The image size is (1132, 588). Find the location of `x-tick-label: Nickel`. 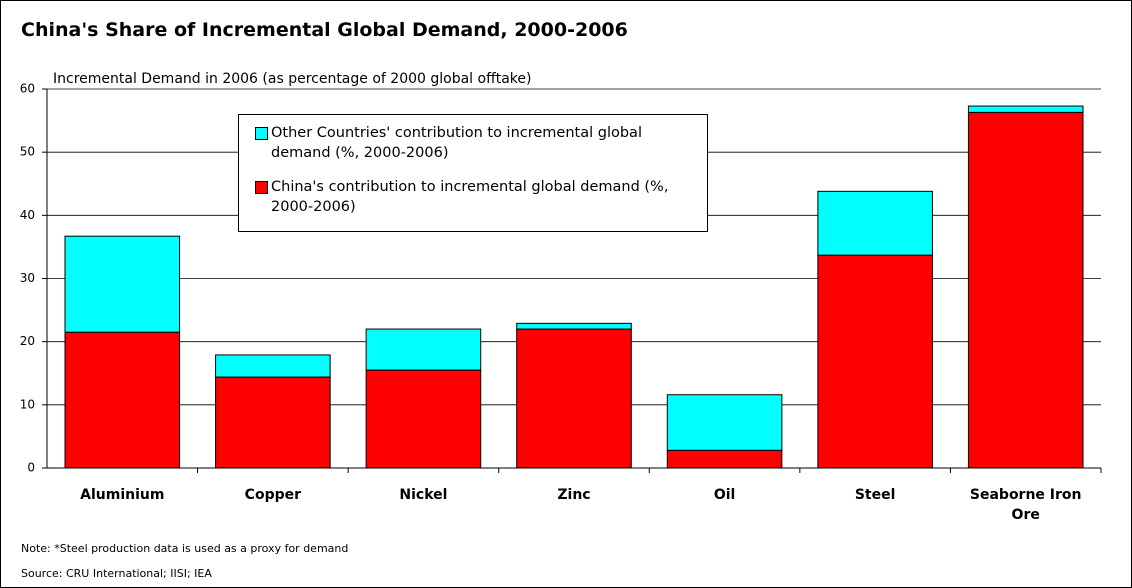

x-tick-label: Nickel is located at coordinates (423, 495).